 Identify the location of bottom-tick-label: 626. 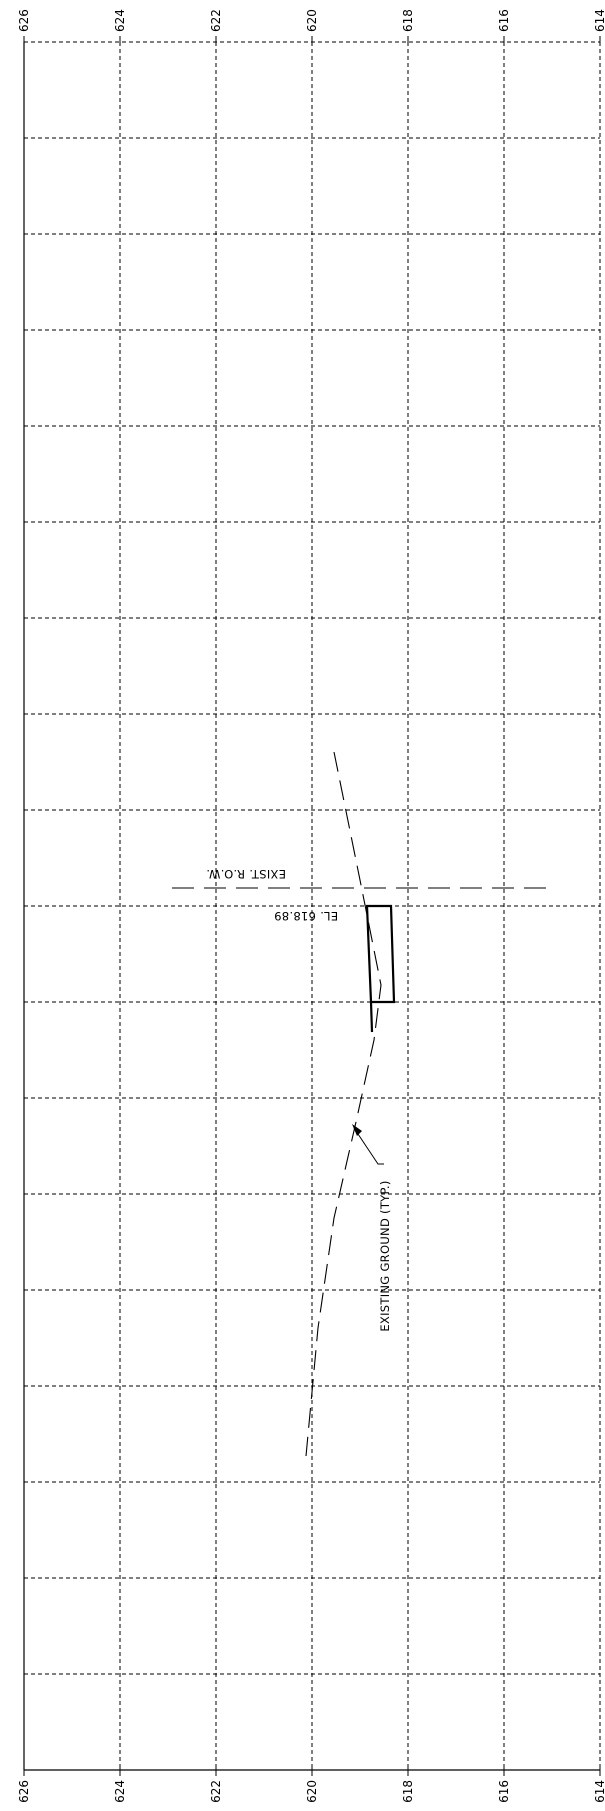
(24, 1791).